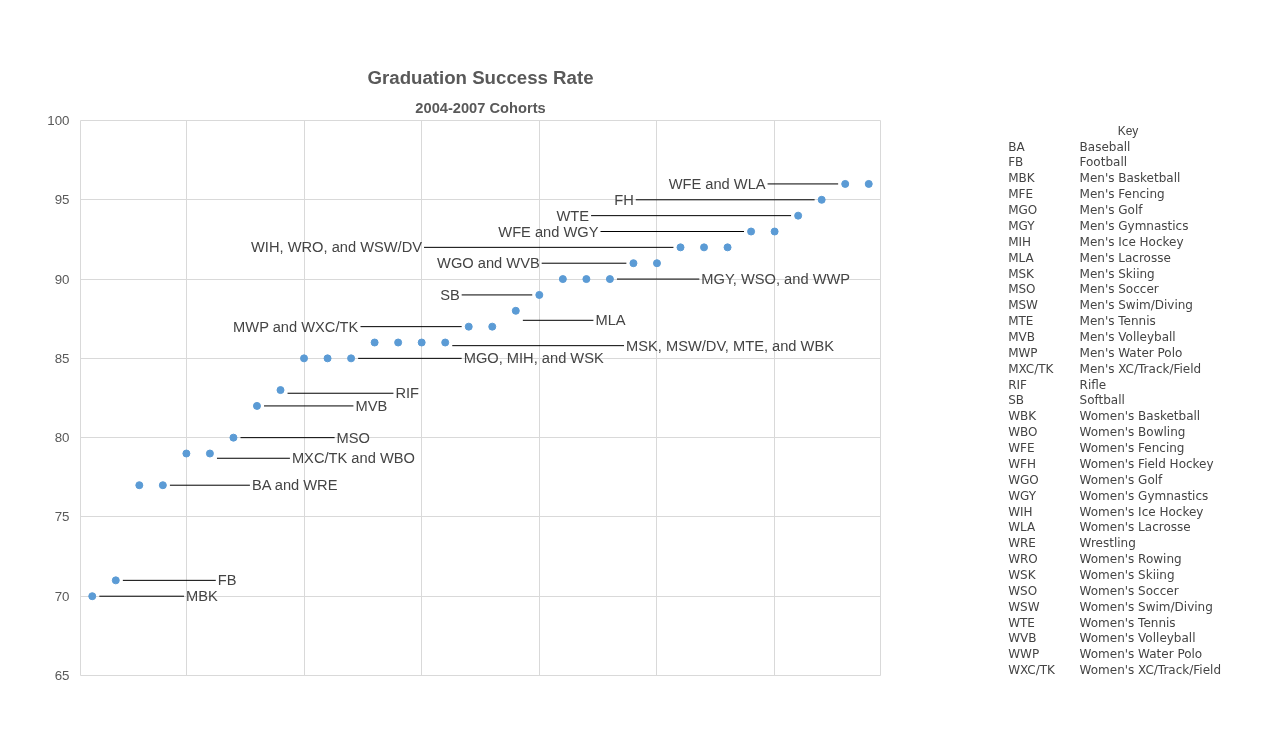 This screenshot has width=1264, height=749. What do you see at coordinates (480, 107) in the screenshot?
I see `chart-subtitle: 2004-2007 Cohorts` at bounding box center [480, 107].